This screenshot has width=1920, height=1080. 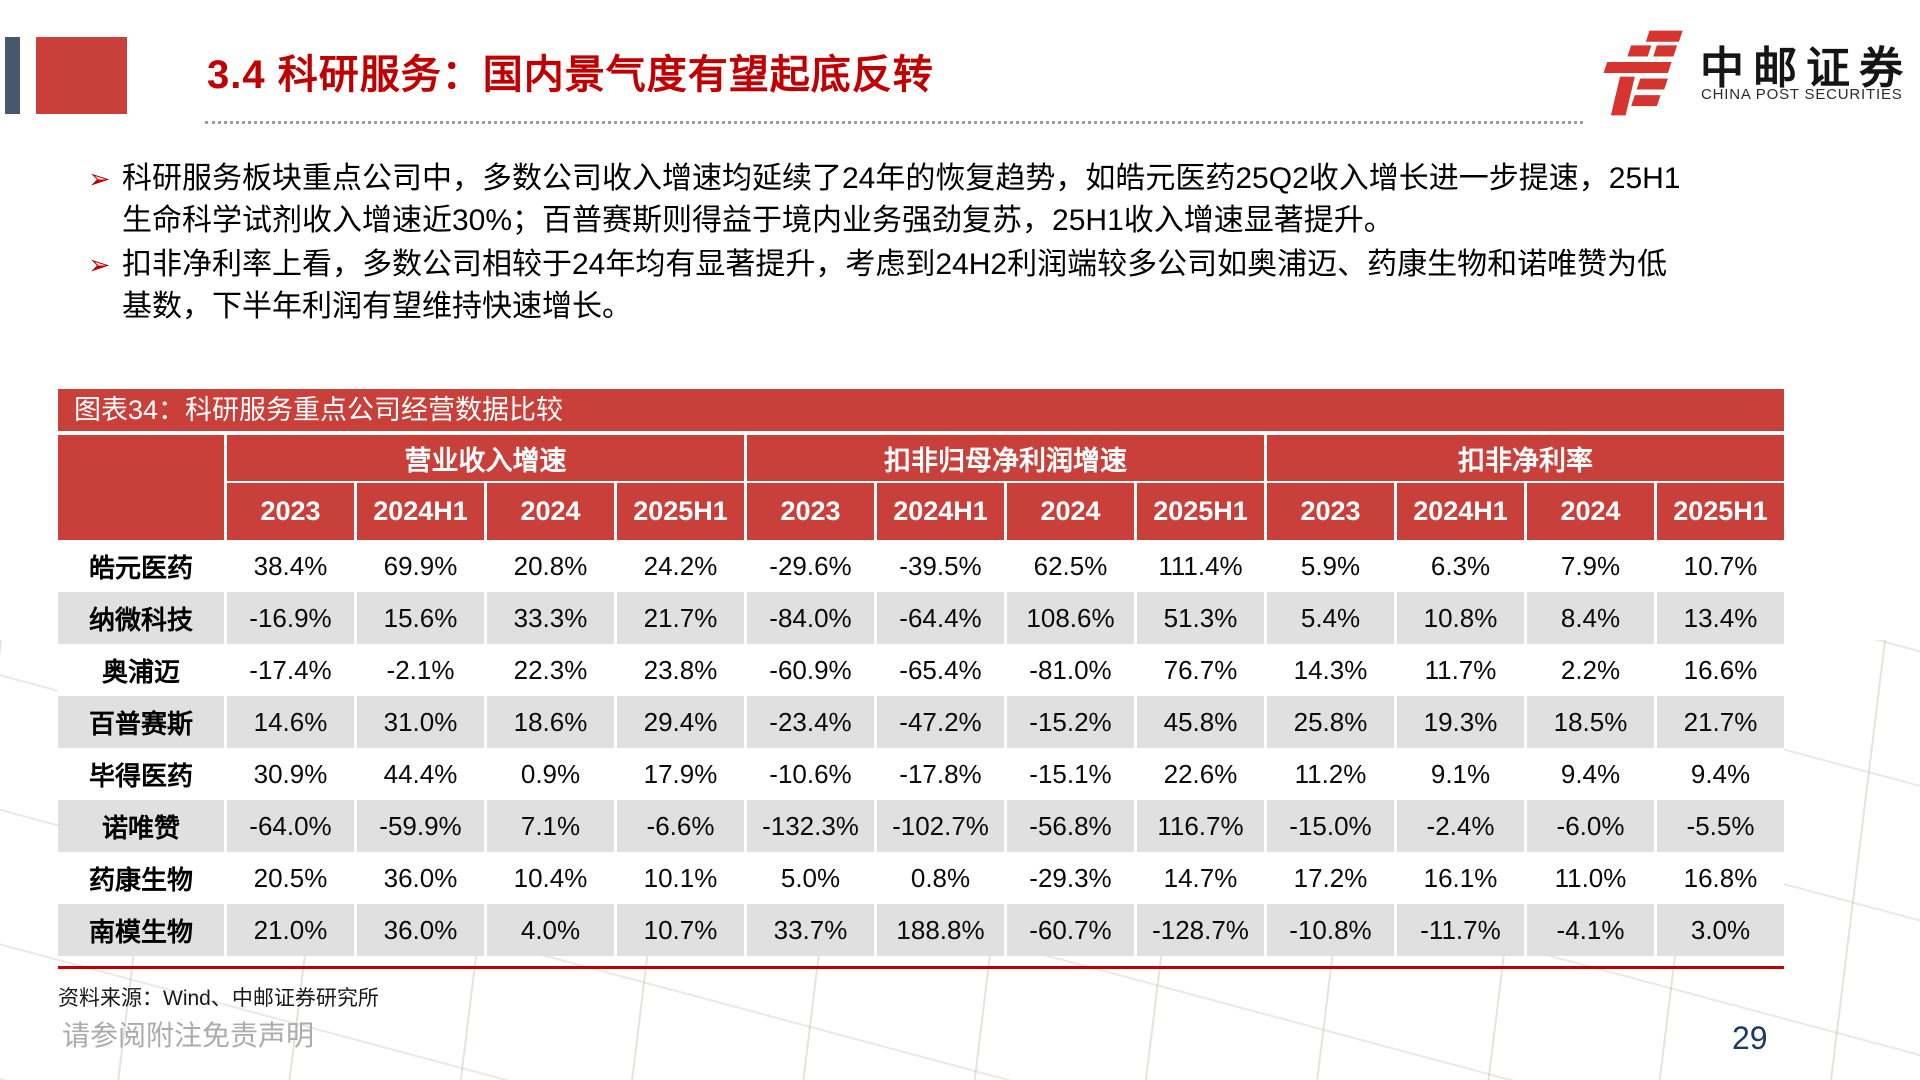 I want to click on value-cell: -11.7%, so click(x=1459, y=930).